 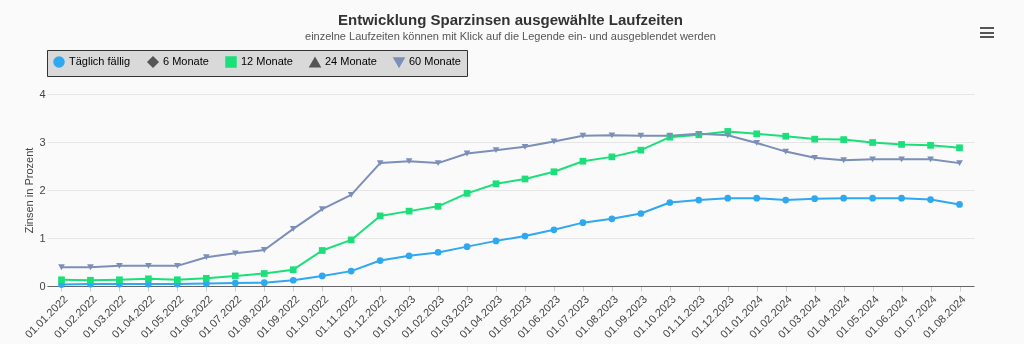 I want to click on legend-label: 24 Monate, so click(x=351, y=61).